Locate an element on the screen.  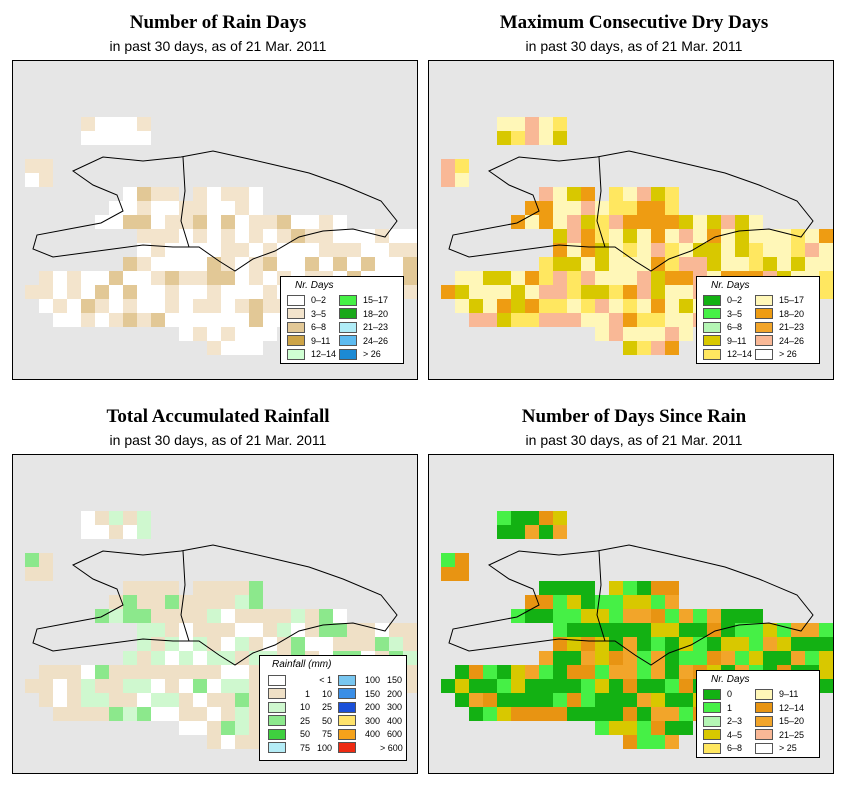
legend-label-low: 200 is located at coordinates (372, 707).